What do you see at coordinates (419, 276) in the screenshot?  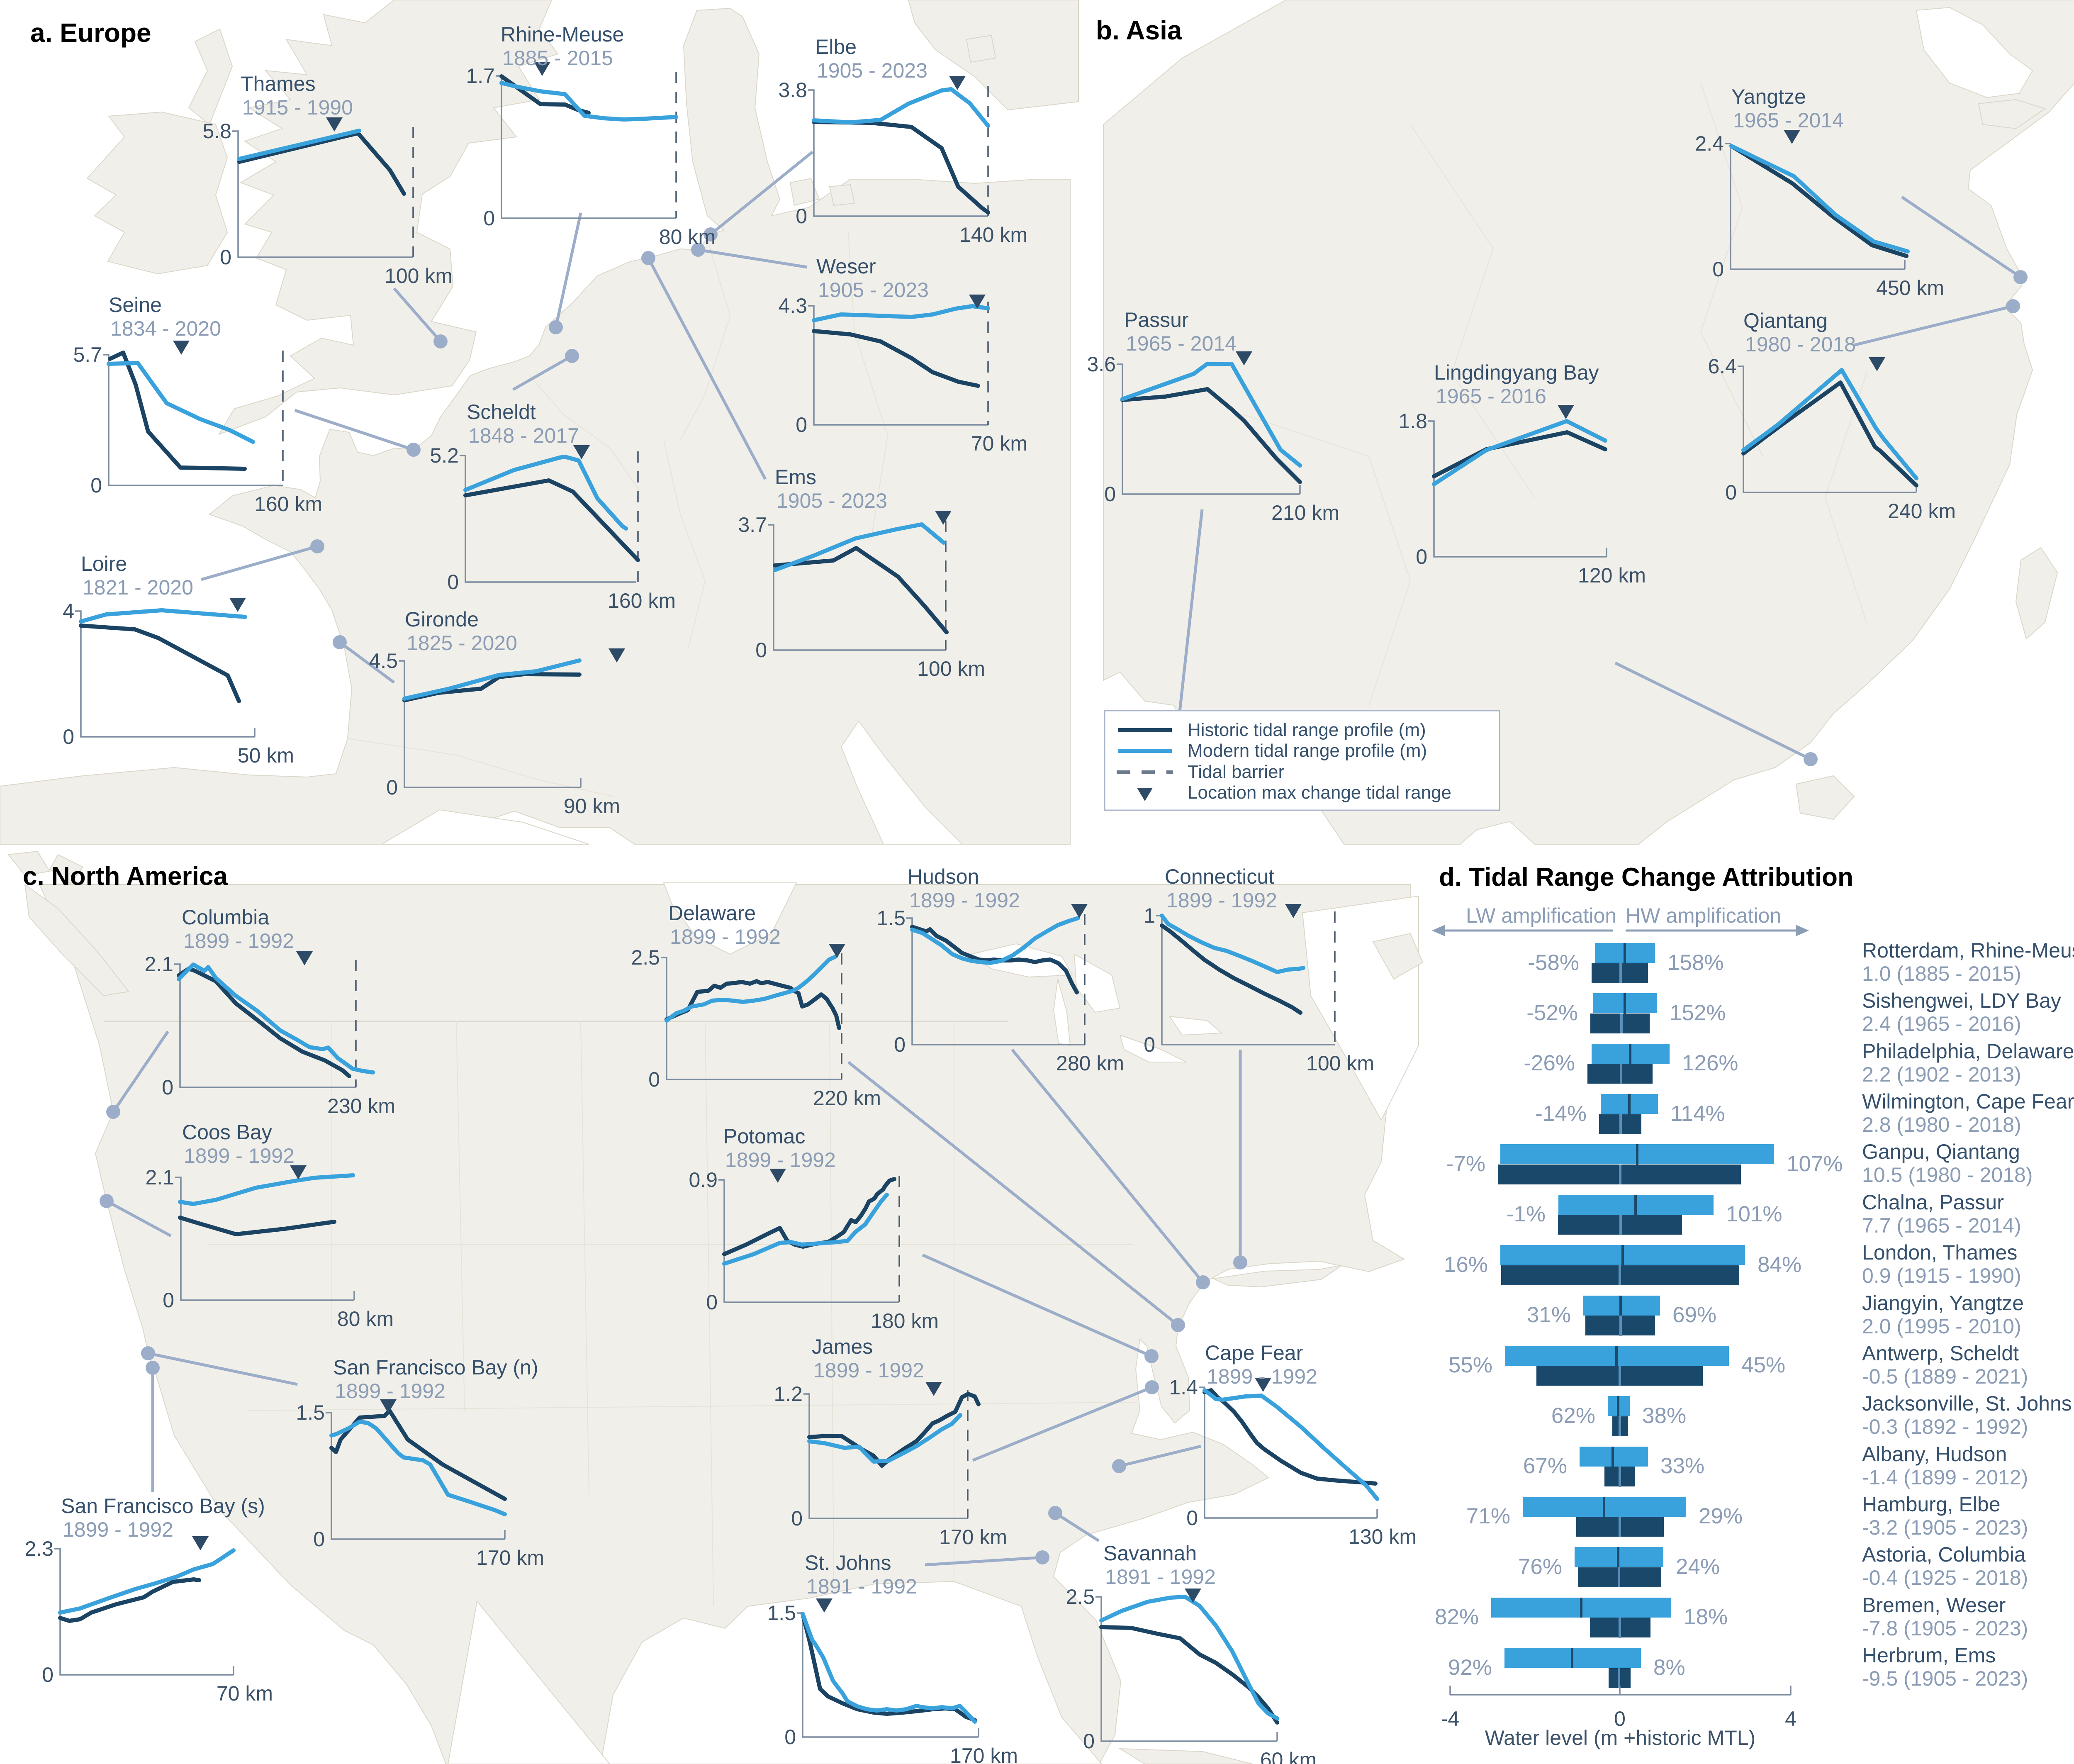 I see `svg-text: 100 km` at bounding box center [419, 276].